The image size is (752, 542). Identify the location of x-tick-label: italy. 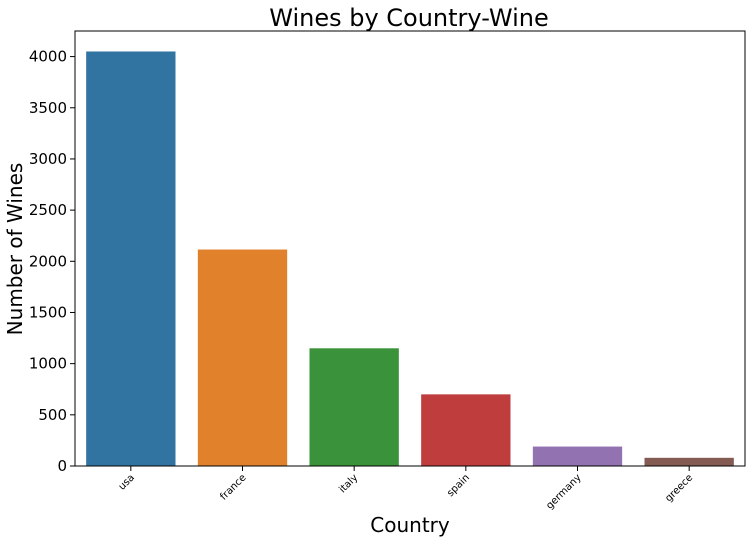
(348, 483).